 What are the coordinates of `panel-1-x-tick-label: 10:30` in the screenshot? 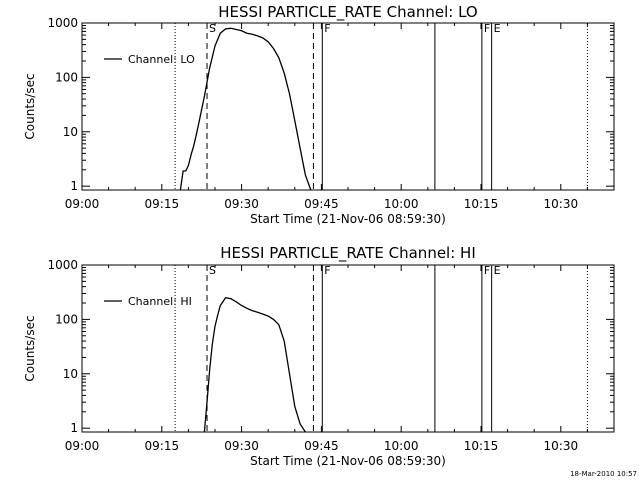 It's located at (561, 204).